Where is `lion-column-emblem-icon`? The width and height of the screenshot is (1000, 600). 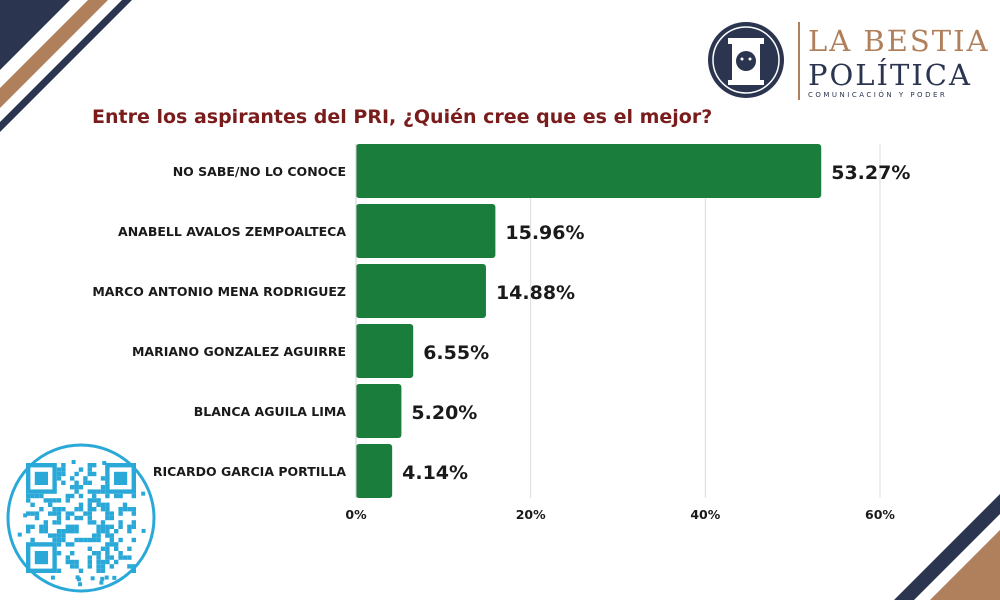
lion-column-emblem-icon is located at coordinates (746, 60).